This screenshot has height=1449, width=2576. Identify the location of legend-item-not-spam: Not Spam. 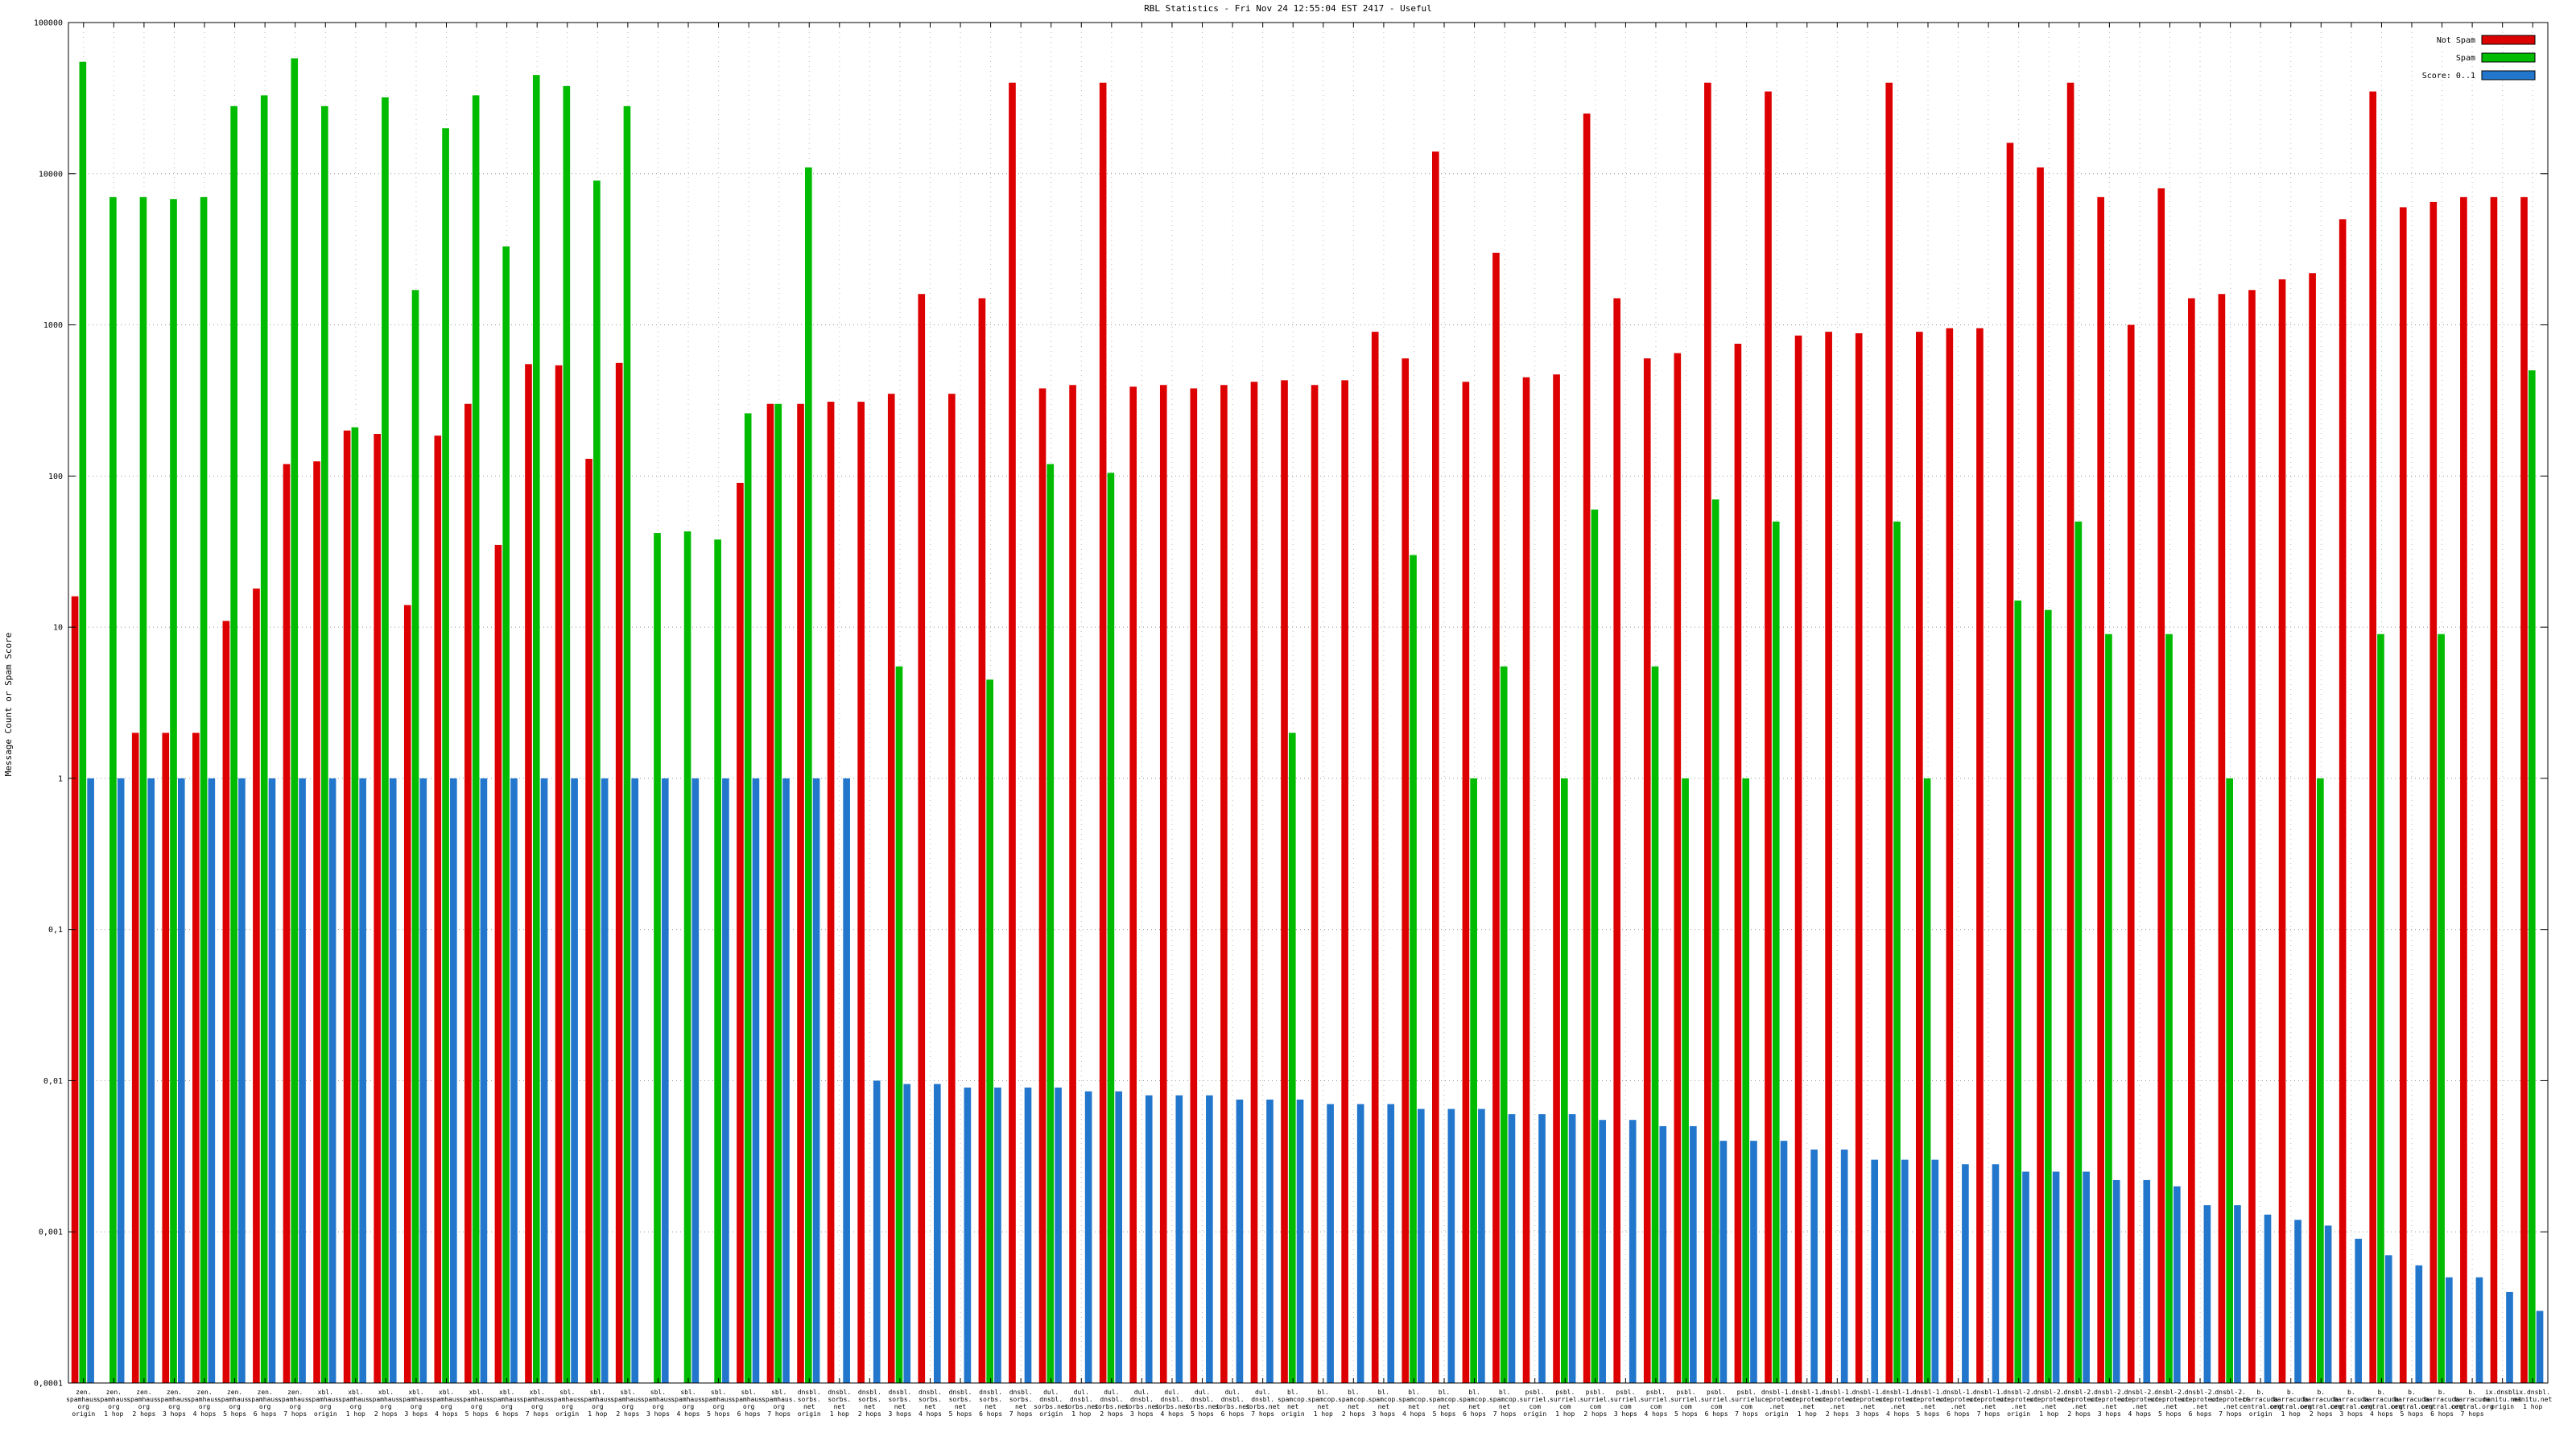
(2486, 40).